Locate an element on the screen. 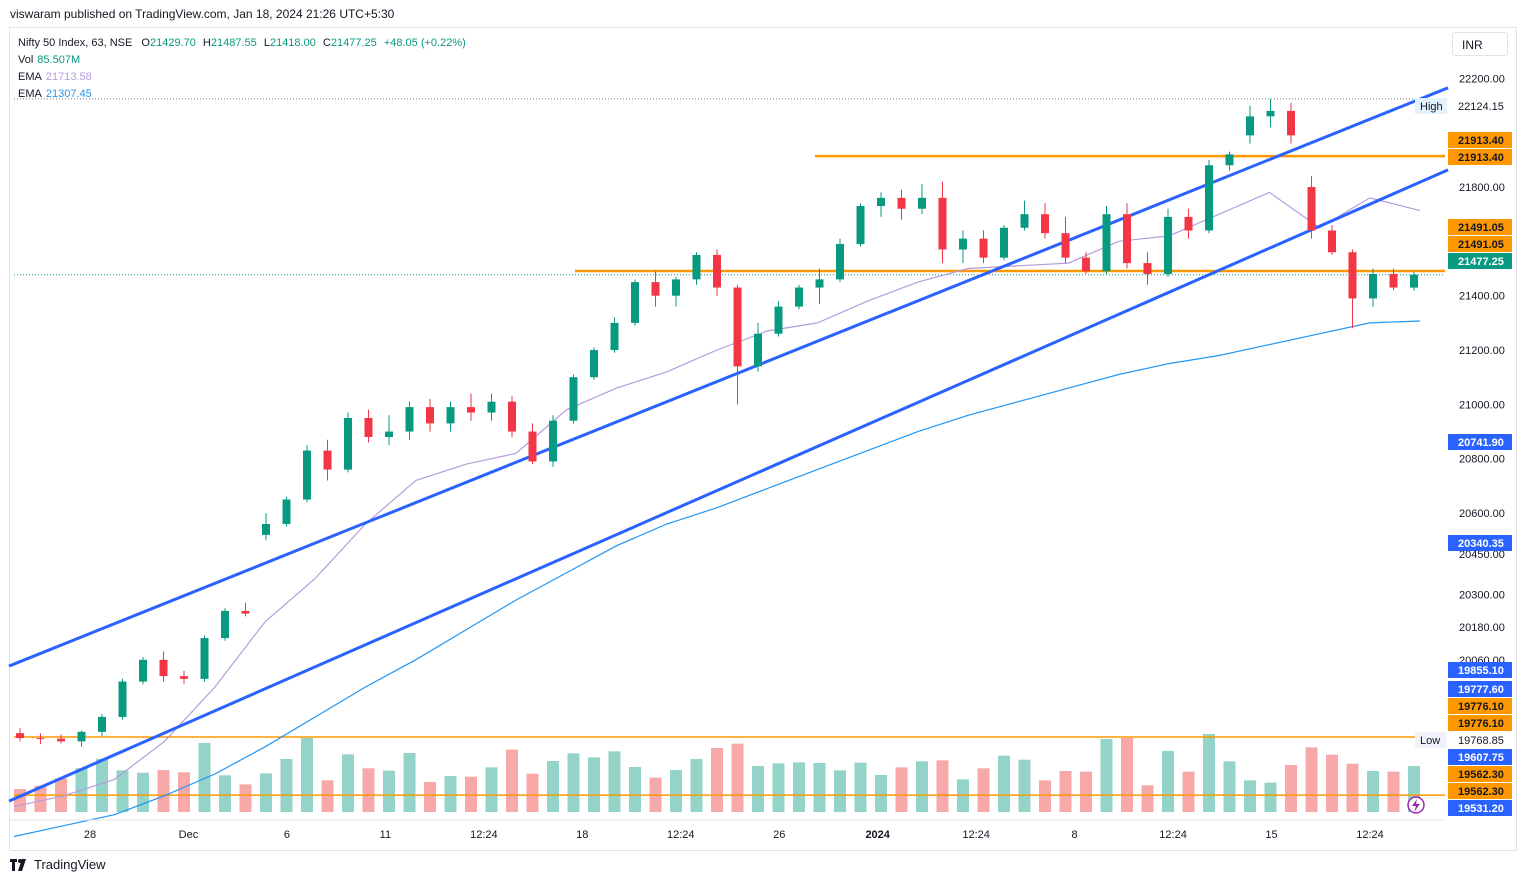 The height and width of the screenshot is (883, 1527). price-tag-value: 20340.35 is located at coordinates (1481, 544).